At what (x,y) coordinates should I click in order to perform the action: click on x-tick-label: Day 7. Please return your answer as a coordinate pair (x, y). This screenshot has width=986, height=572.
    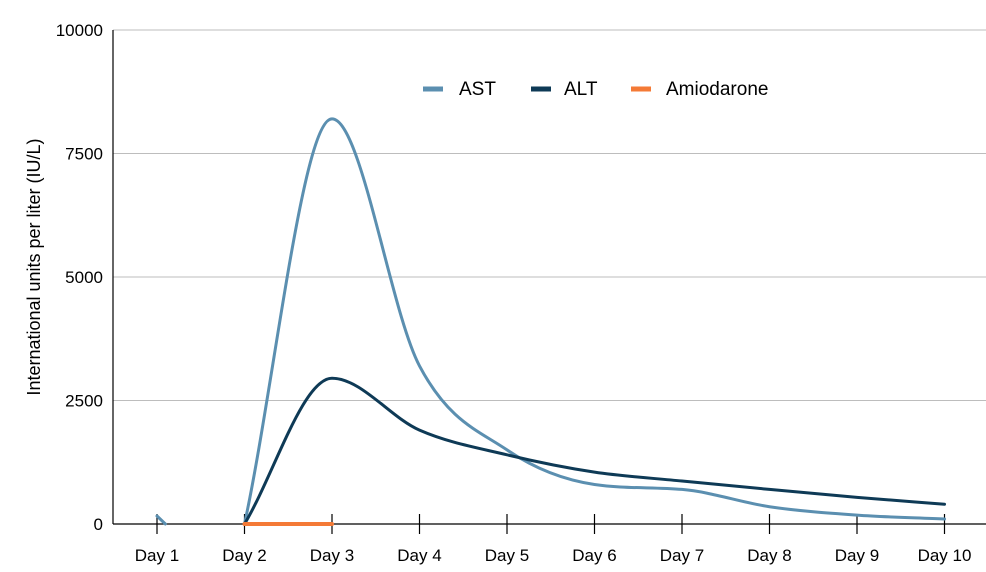
    Looking at the image, I should click on (682, 555).